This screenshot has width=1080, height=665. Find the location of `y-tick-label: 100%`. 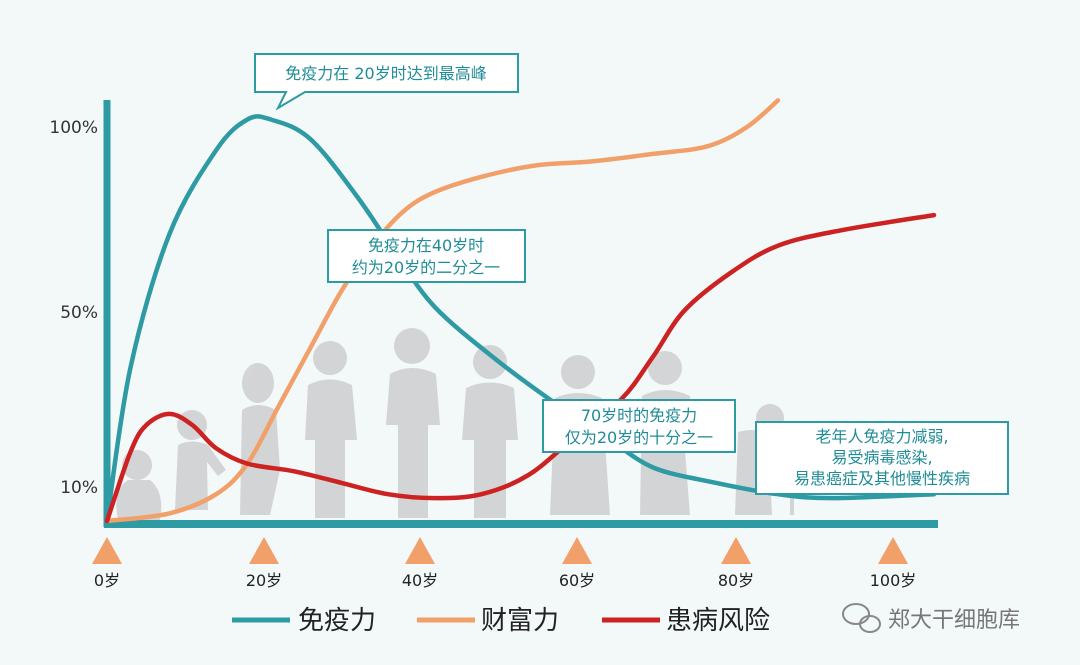

y-tick-label: 100% is located at coordinates (73, 128).